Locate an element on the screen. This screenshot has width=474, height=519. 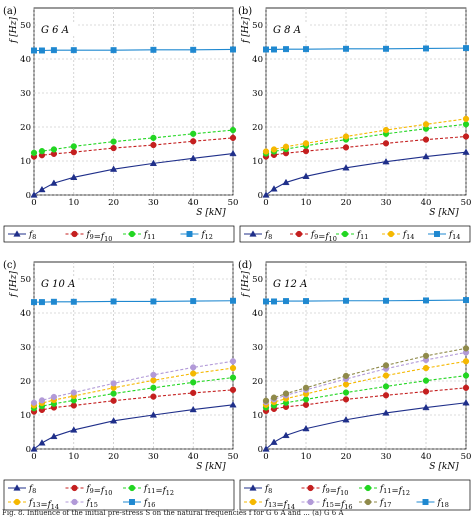
legend-label-c-1-1: f15 is located at coordinates (92, 503).